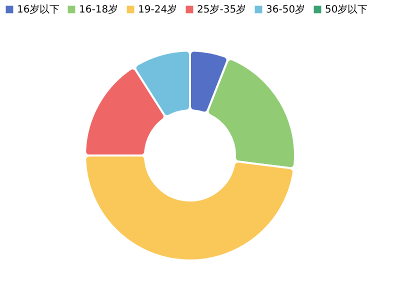 This screenshot has height=300, width=400. Describe the element at coordinates (221, 10) in the screenshot. I see `legend-label: 25岁-35岁` at that location.